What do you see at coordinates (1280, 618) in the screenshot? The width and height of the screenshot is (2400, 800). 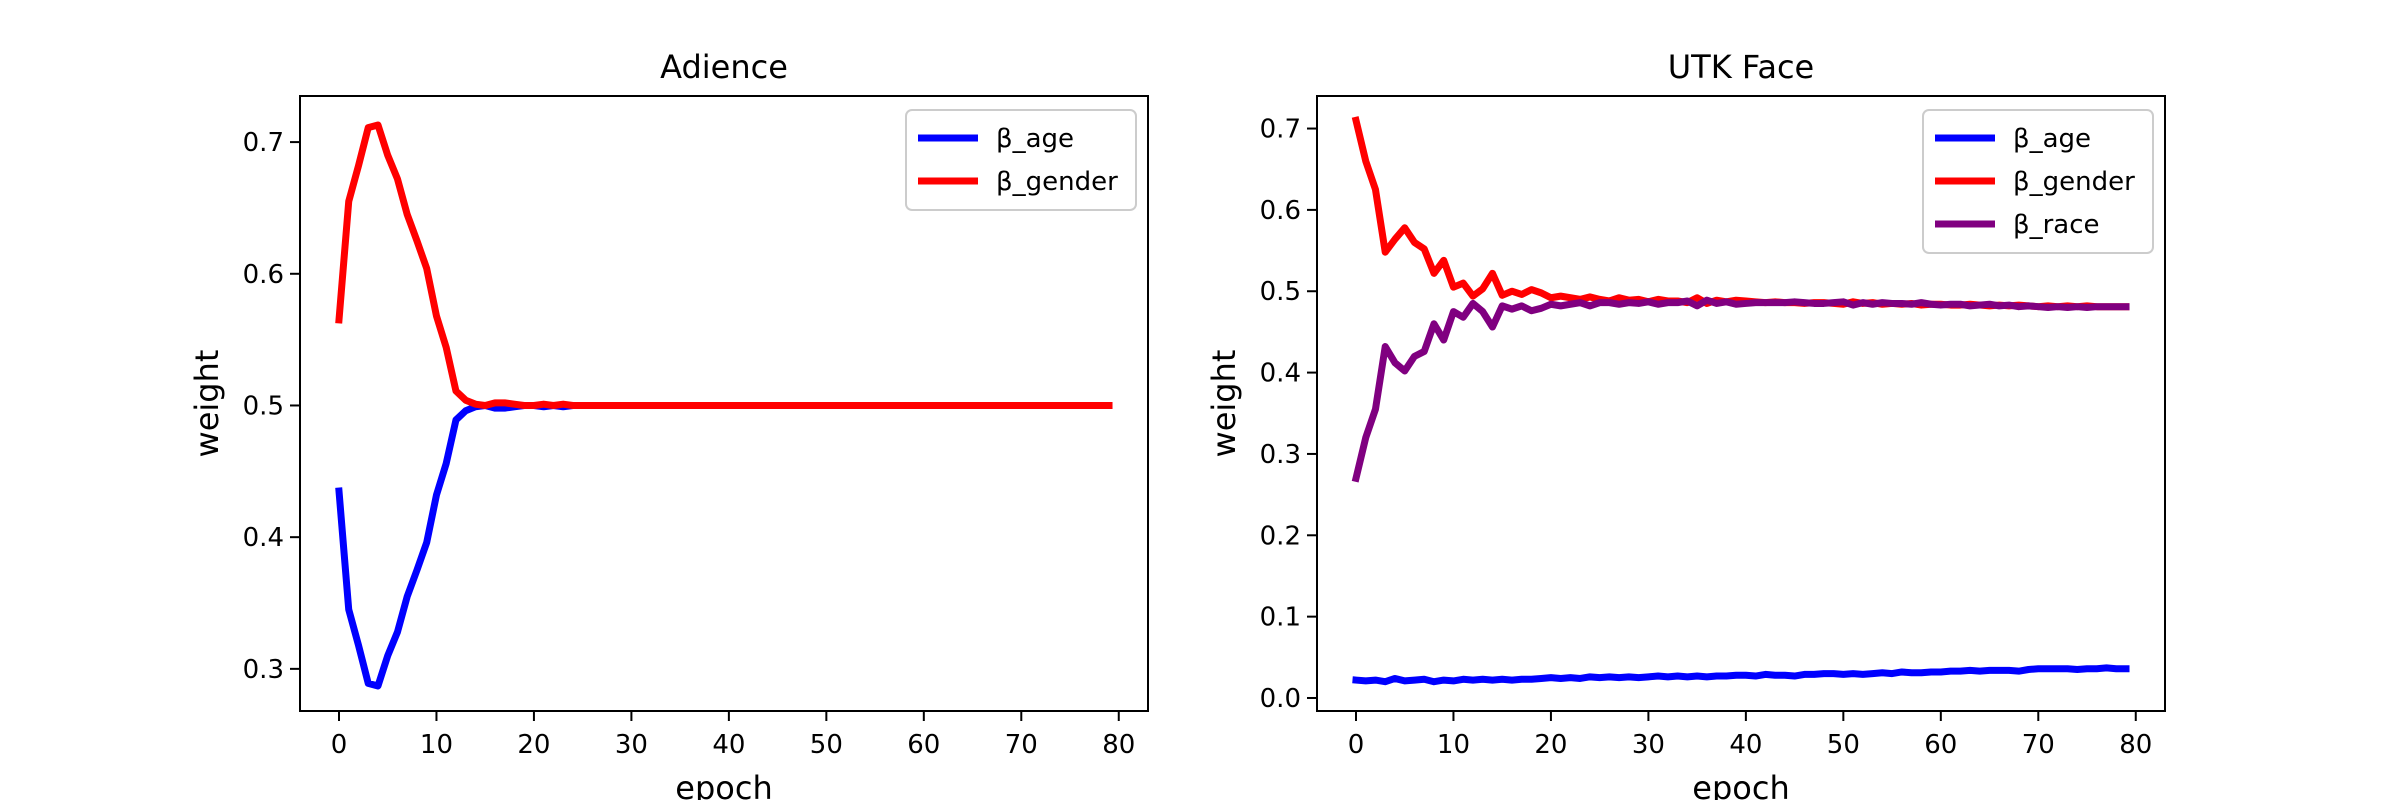 I see `y-tick-label: 0.1` at bounding box center [1280, 618].